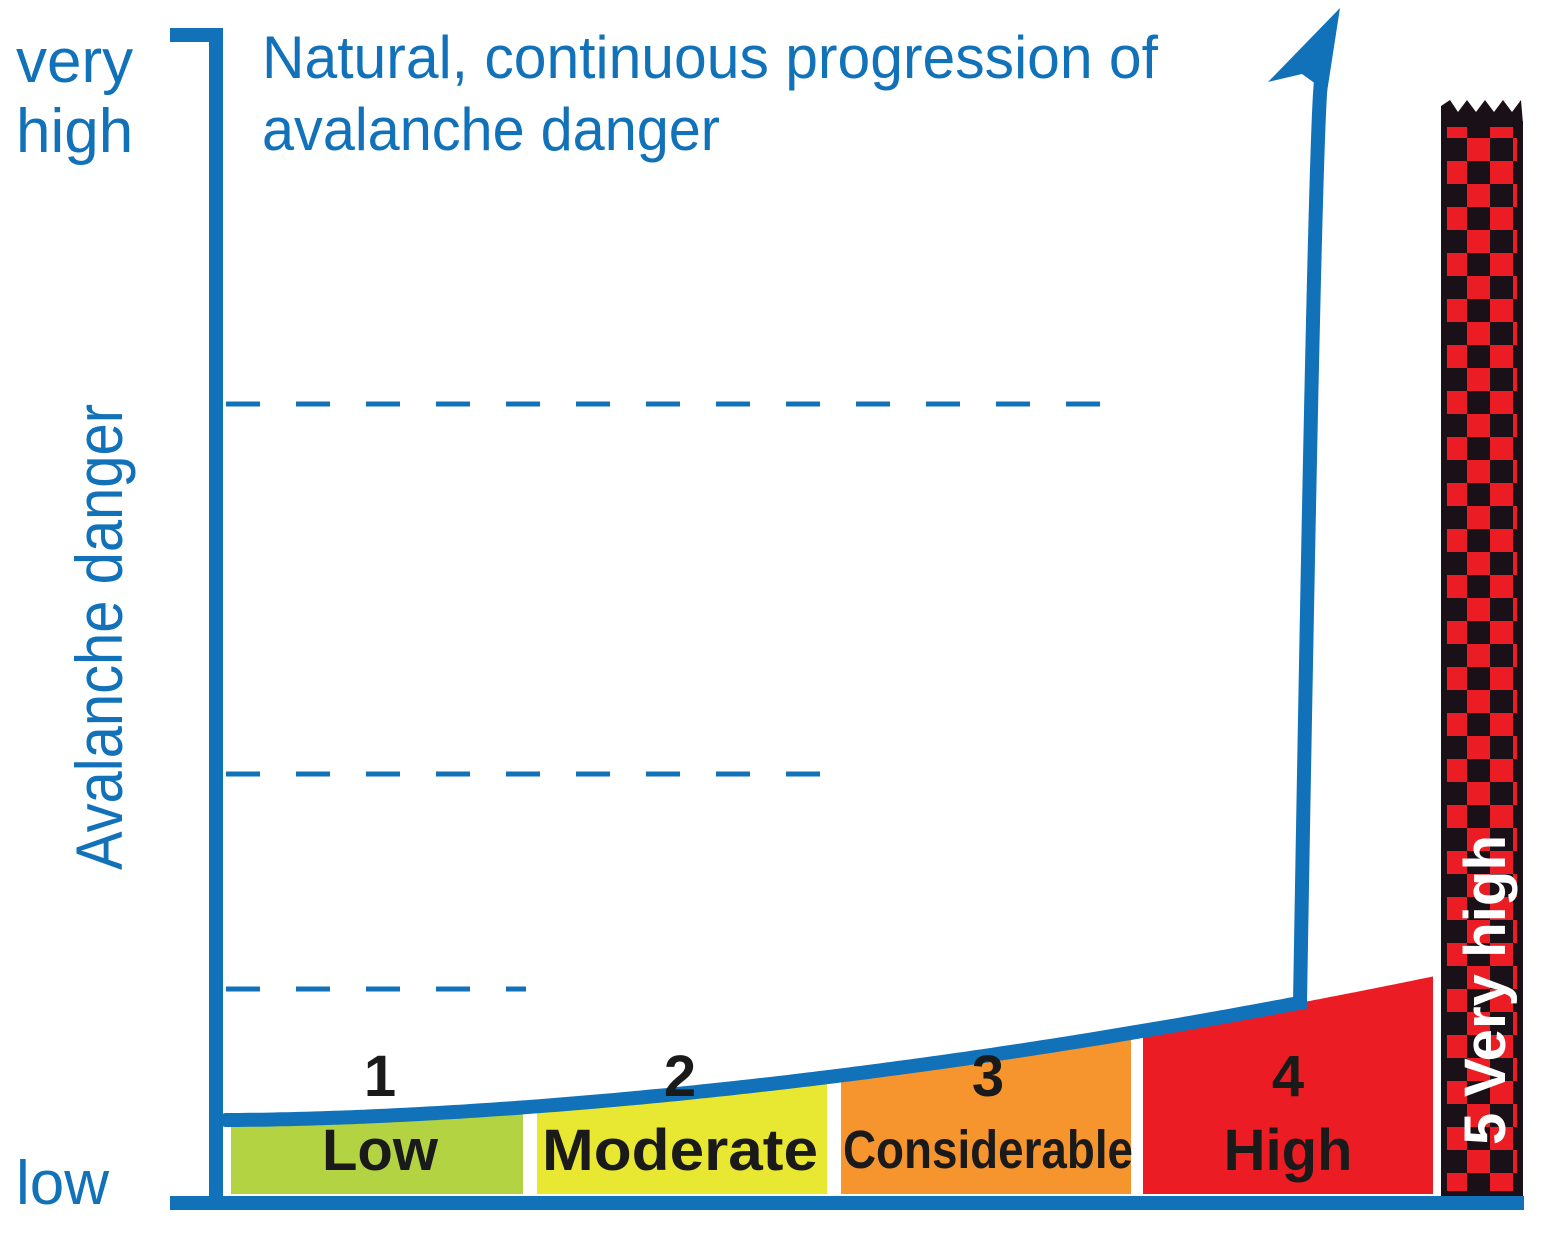 This screenshot has width=1543, height=1234. I want to click on level-3-name: Considerable, so click(988, 1150).